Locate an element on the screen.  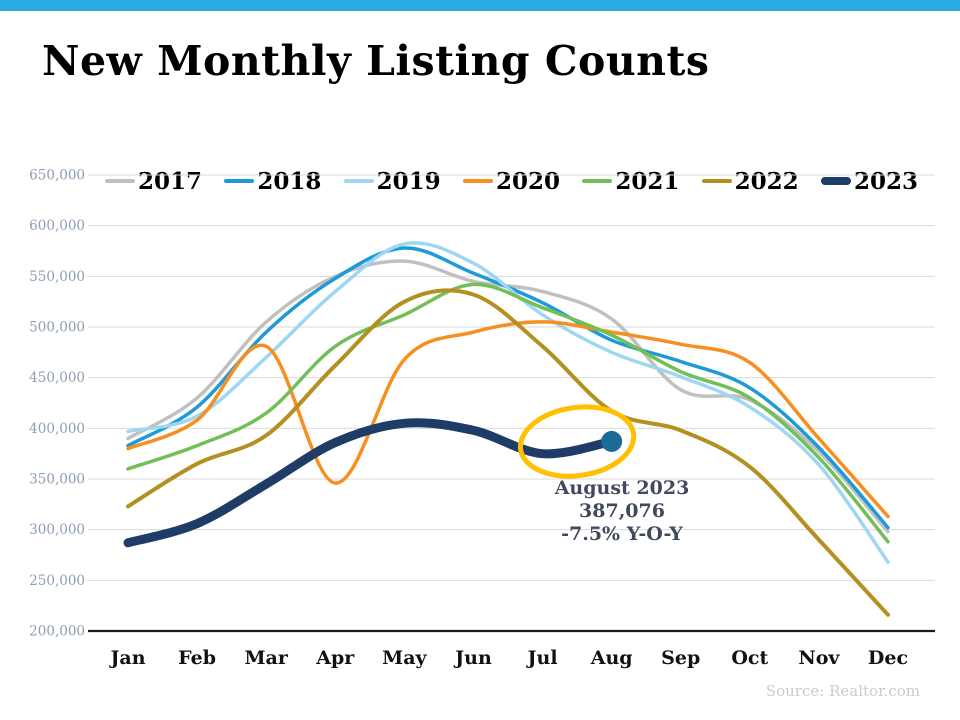
y-tick-label: 500,000 is located at coordinates (57, 328).